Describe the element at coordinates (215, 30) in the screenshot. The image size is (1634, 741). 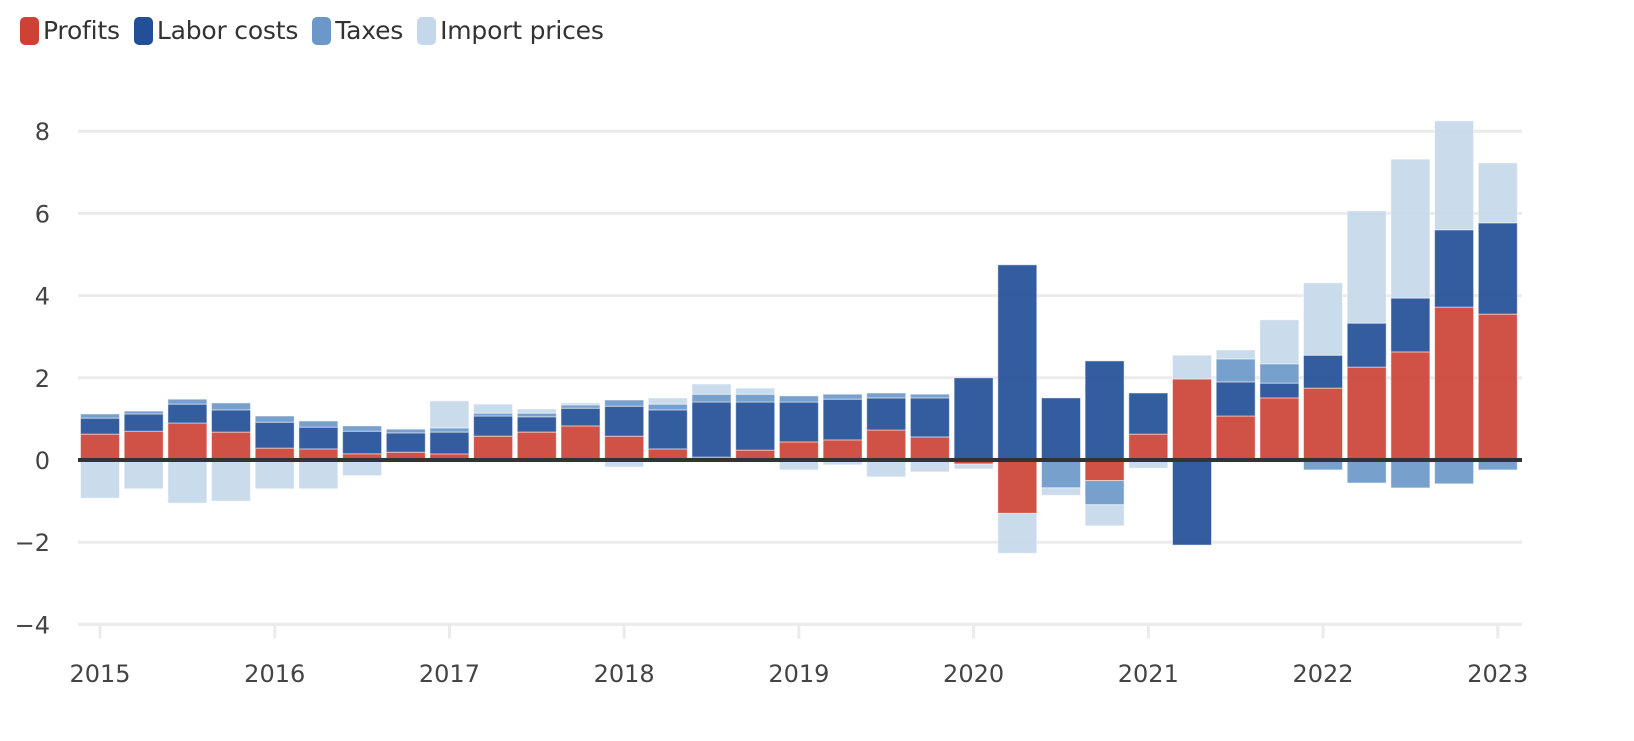
I see `legend-item-labor-costs: Labor costs` at that location.